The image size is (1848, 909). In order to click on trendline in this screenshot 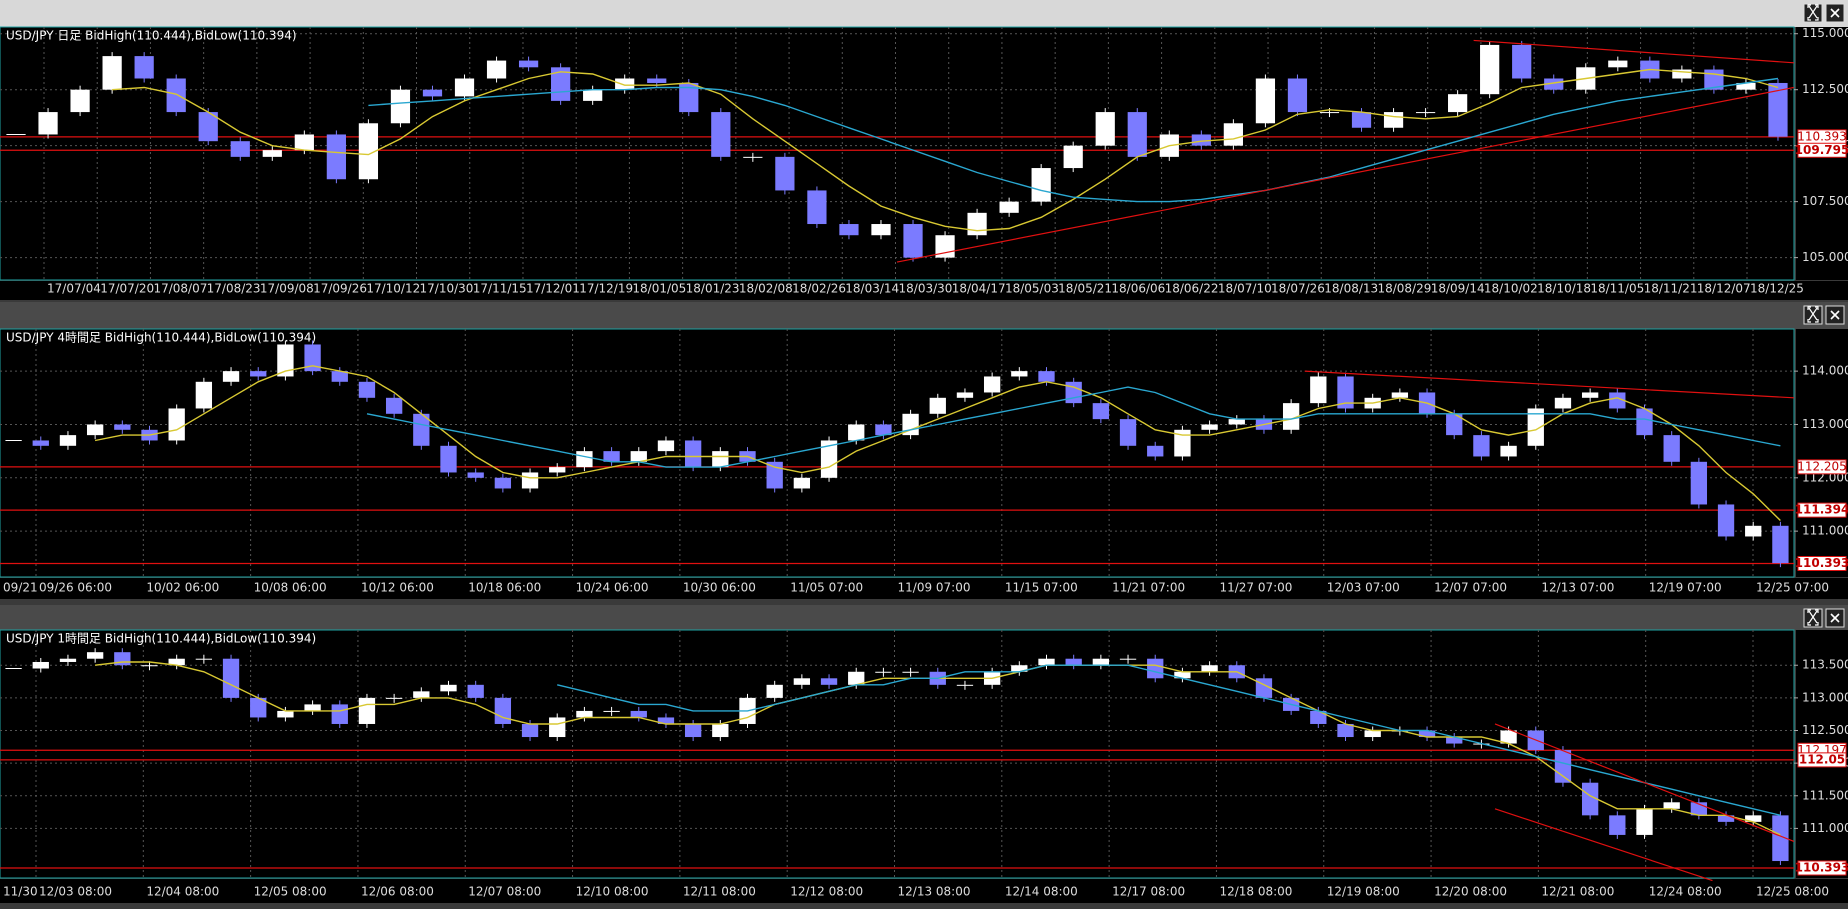, I will do `click(1634, 51)`.